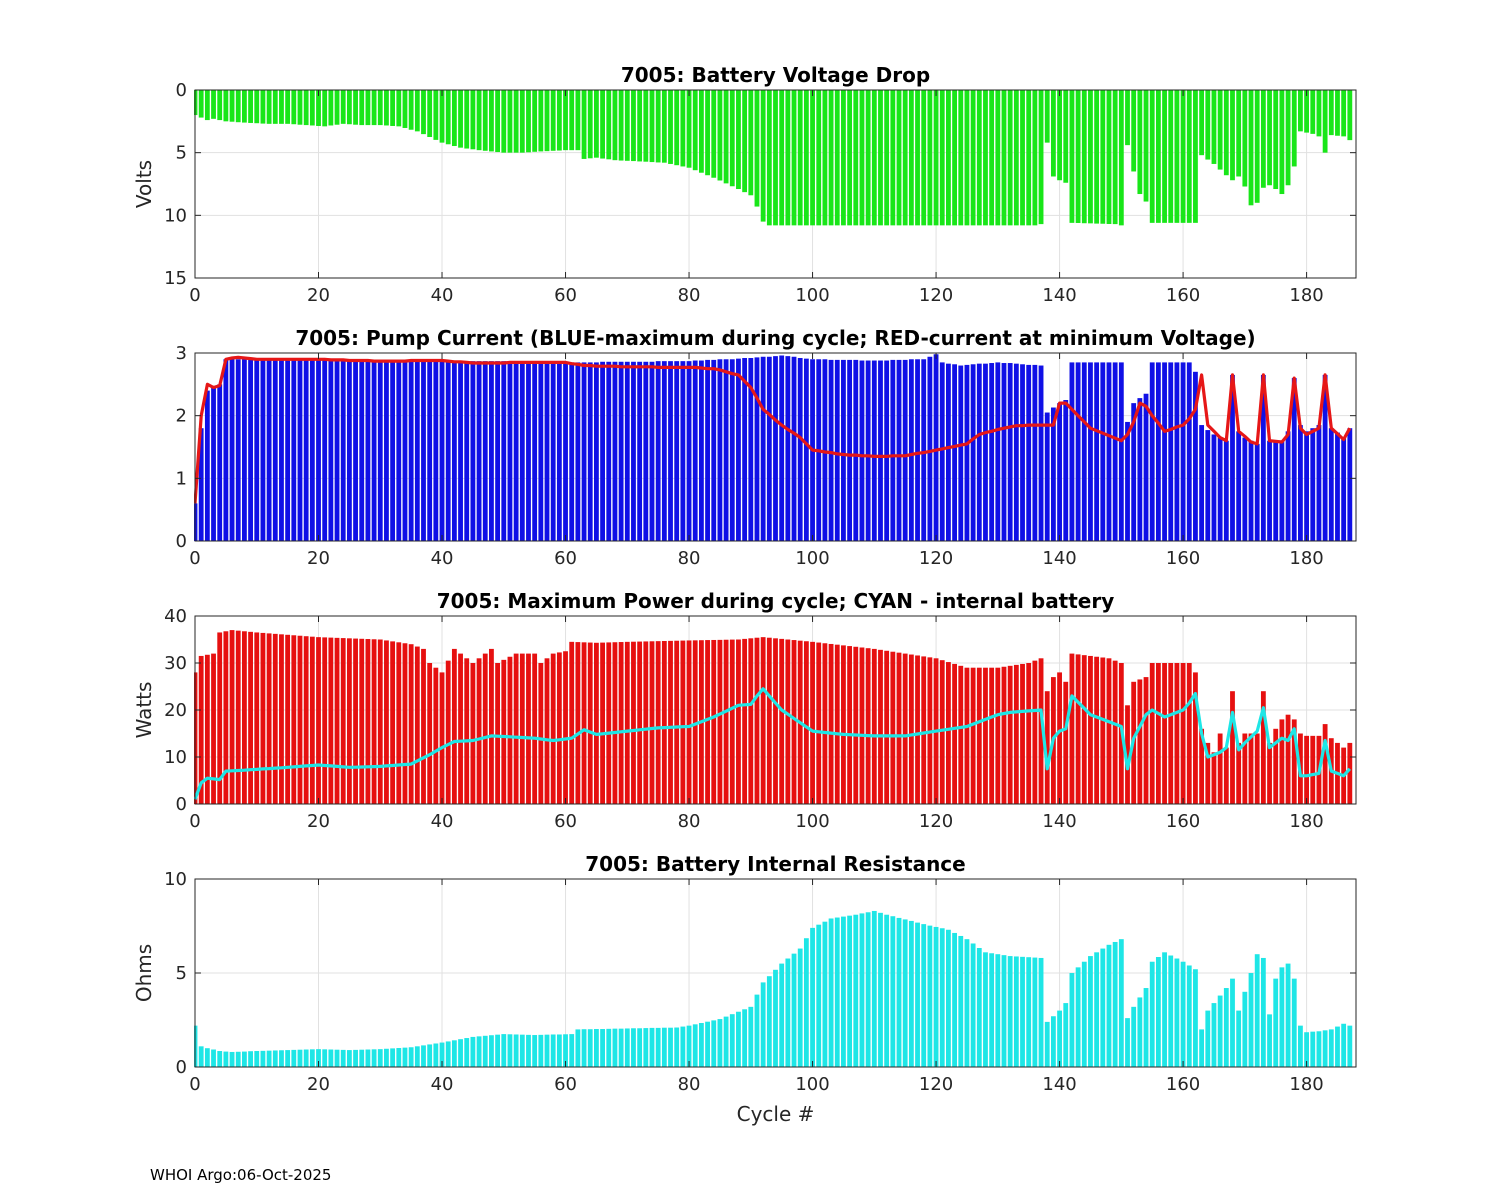  I want to click on y-axis-label: Ohms, so click(144, 973).